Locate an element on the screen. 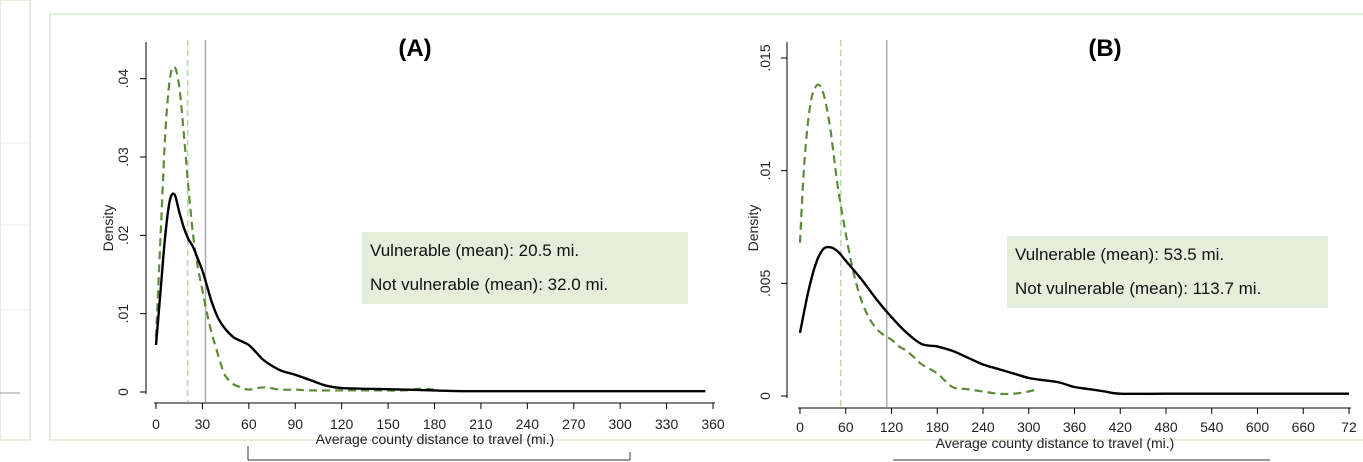  panel-b-x-tick-label: 360 is located at coordinates (1075, 427).